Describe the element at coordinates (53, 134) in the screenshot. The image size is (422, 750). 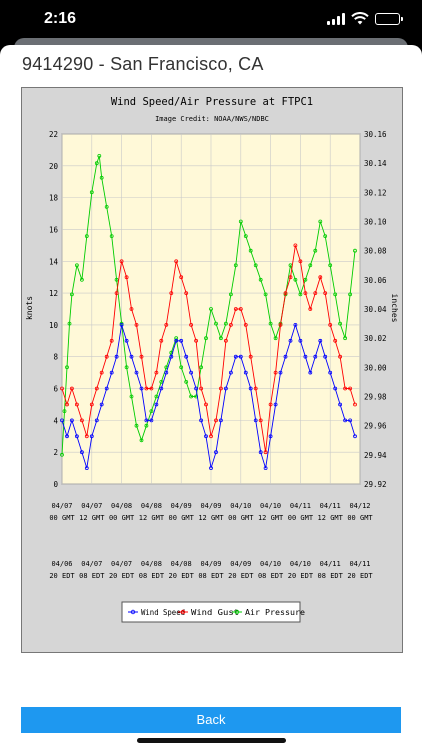
I see `y-tick-label-left: 22` at that location.